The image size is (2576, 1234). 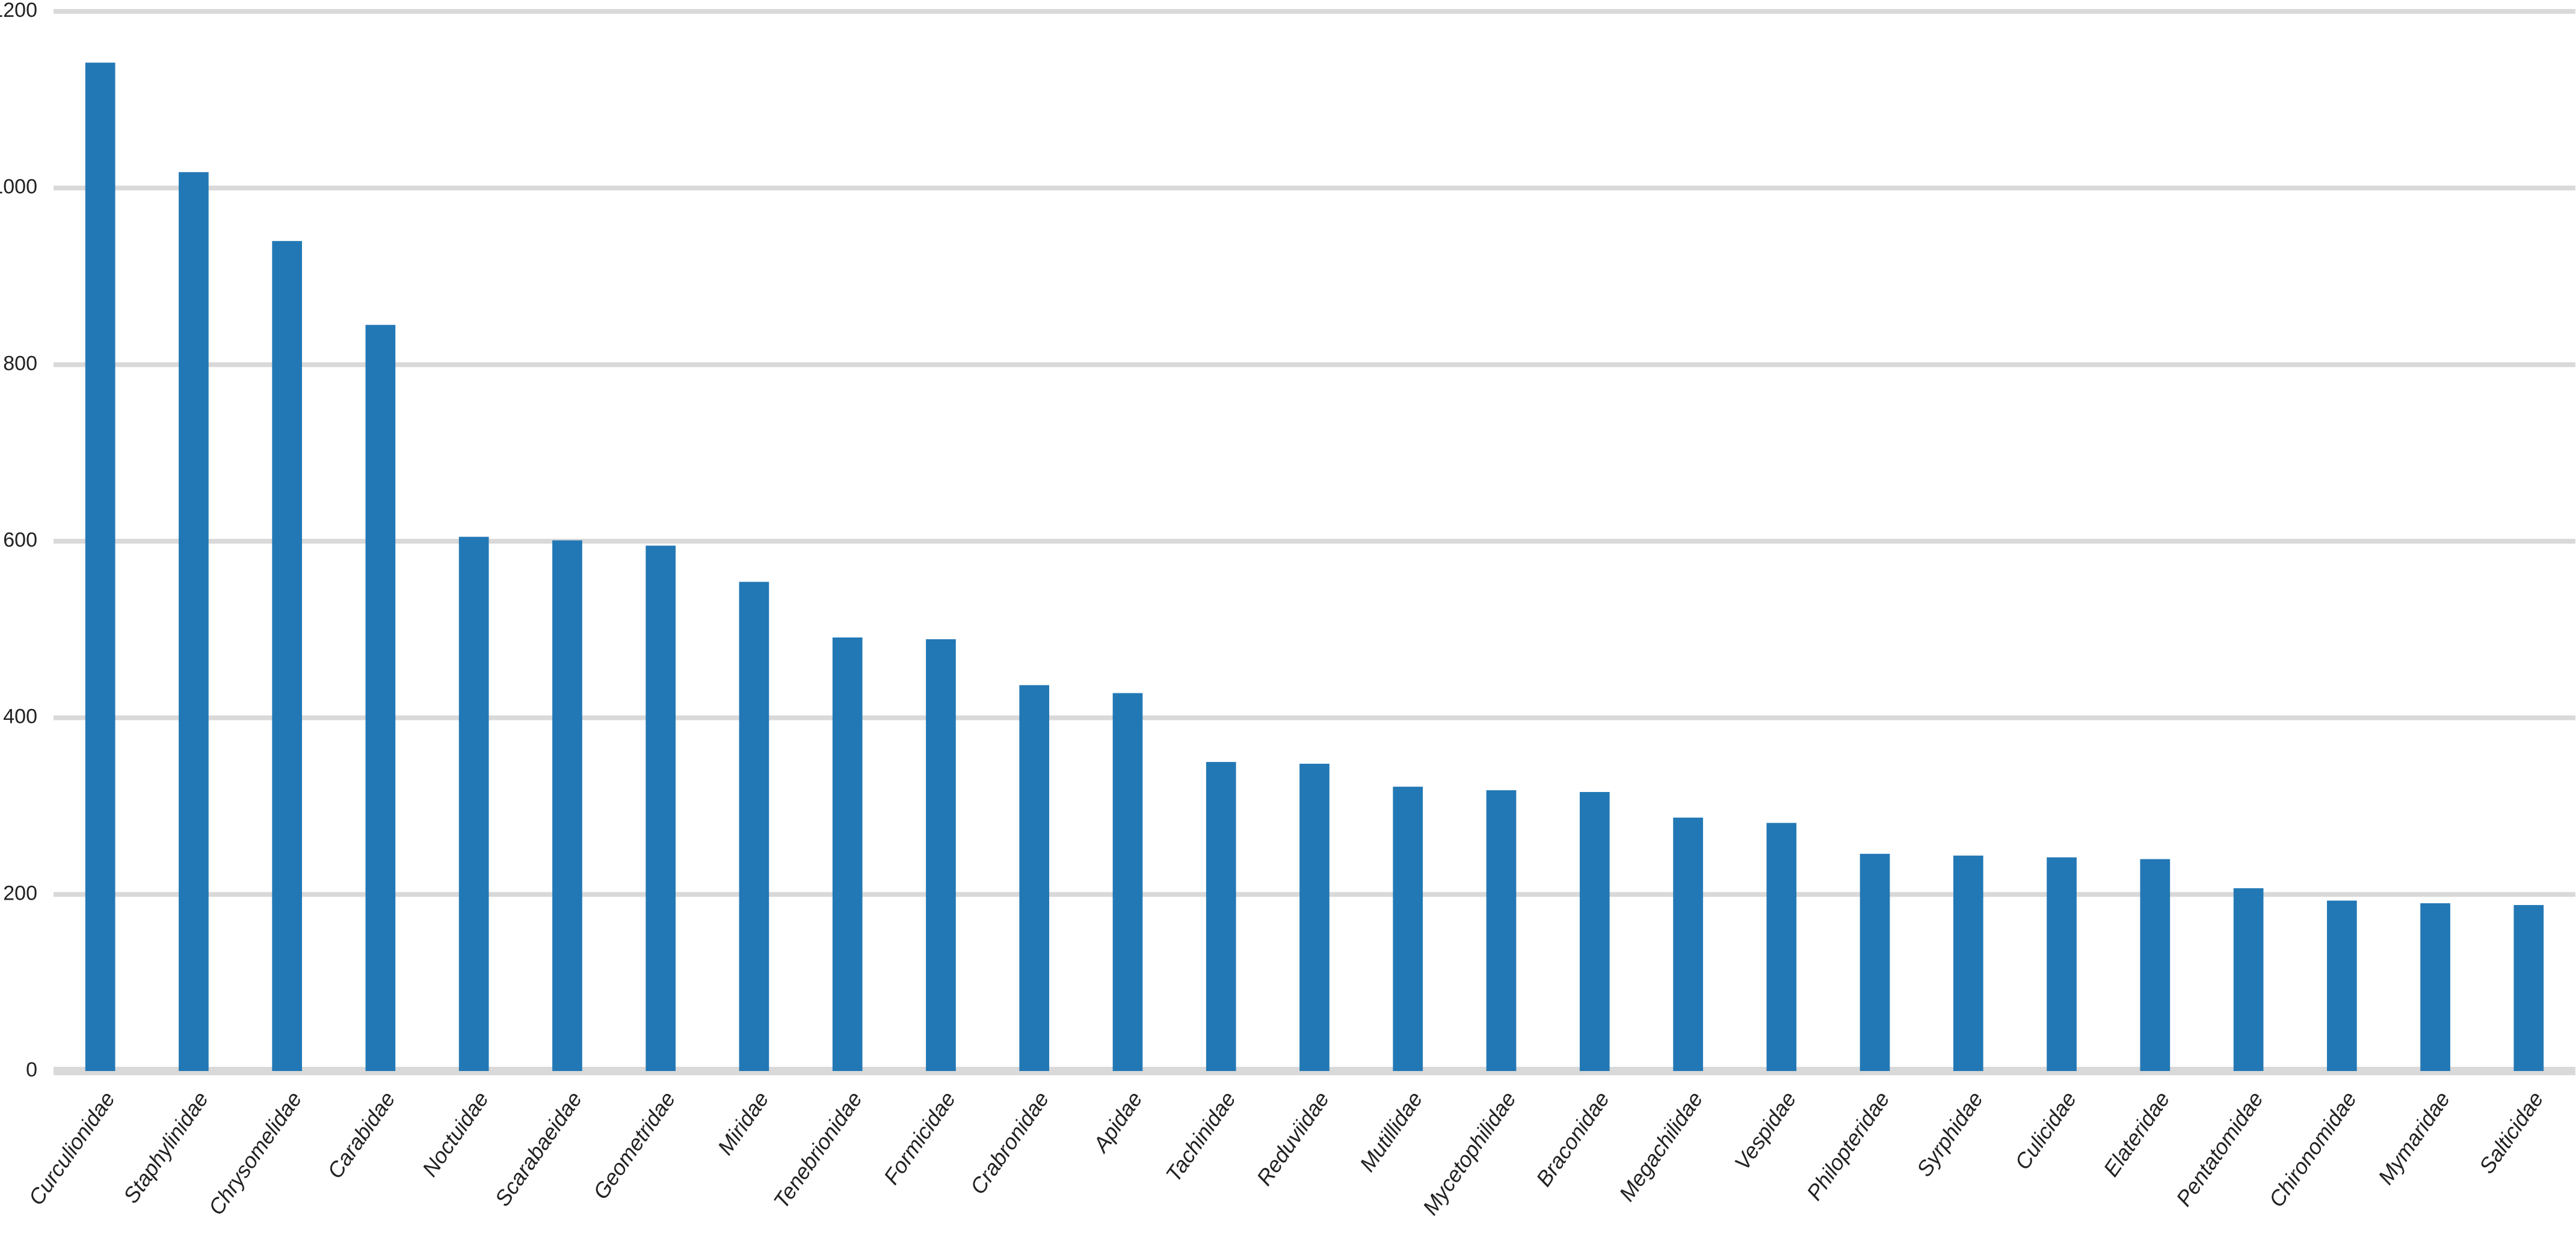 What do you see at coordinates (2045, 1130) in the screenshot?
I see `x-tick-label: Culicidae` at bounding box center [2045, 1130].